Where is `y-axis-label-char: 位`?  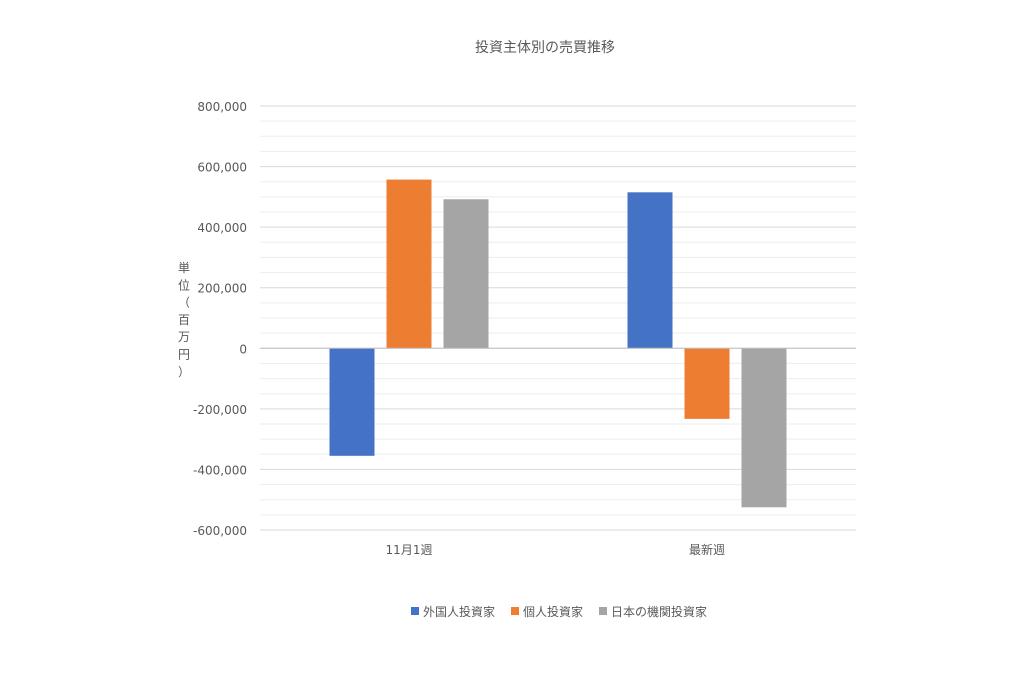
y-axis-label-char: 位 is located at coordinates (184, 284).